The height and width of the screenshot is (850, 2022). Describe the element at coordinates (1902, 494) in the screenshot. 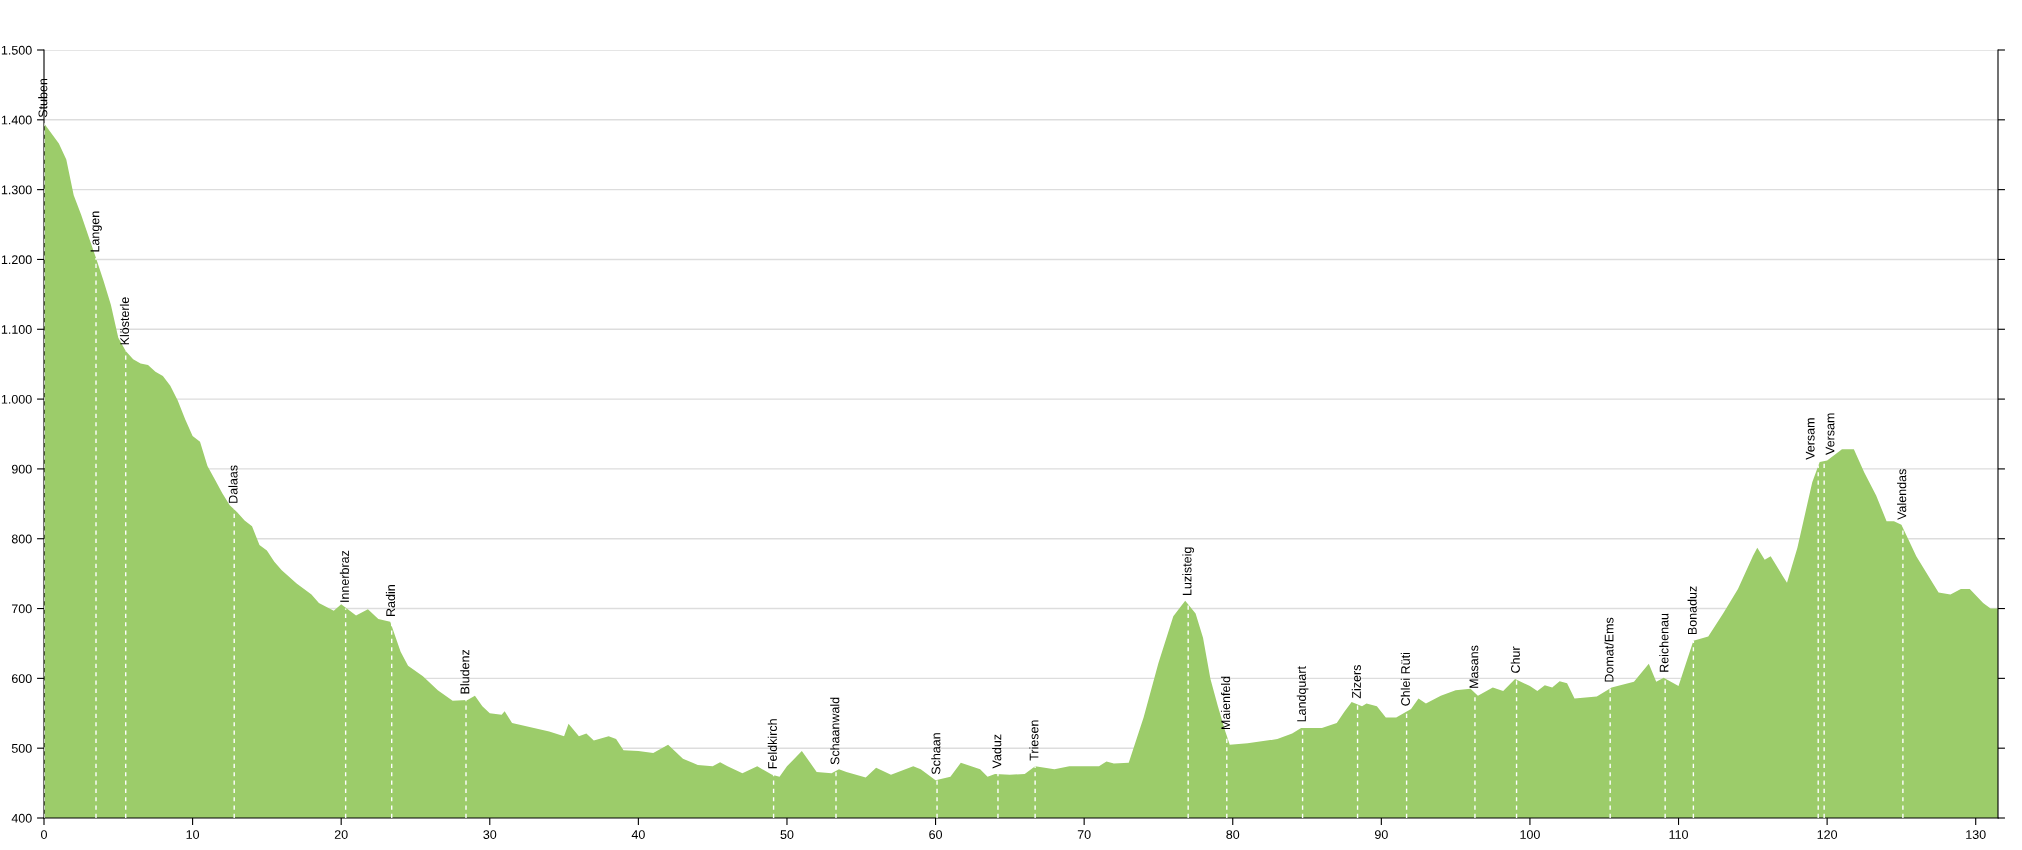

I see `annotation: Valendas` at that location.